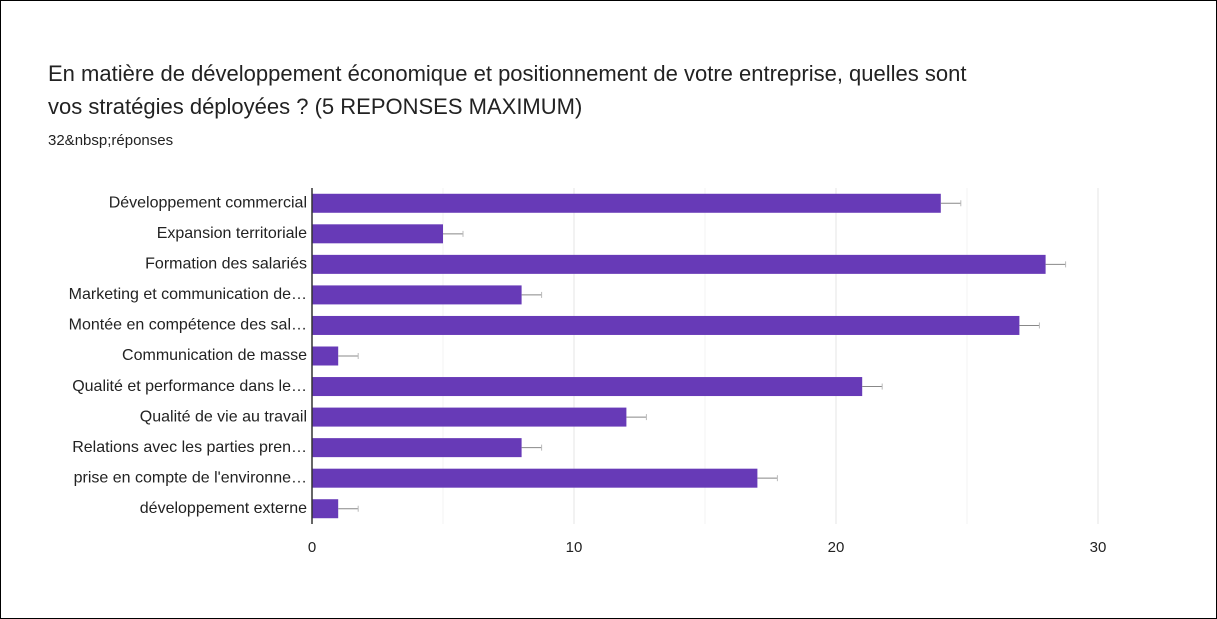  I want to click on x-tick-label: 10, so click(574, 547).